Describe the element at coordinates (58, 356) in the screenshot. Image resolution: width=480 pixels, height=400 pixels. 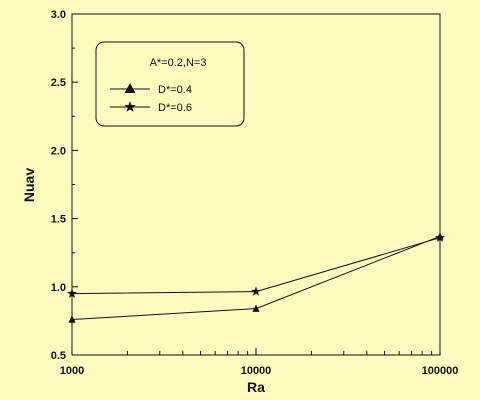
I see `y-tick-label: 0.5` at that location.